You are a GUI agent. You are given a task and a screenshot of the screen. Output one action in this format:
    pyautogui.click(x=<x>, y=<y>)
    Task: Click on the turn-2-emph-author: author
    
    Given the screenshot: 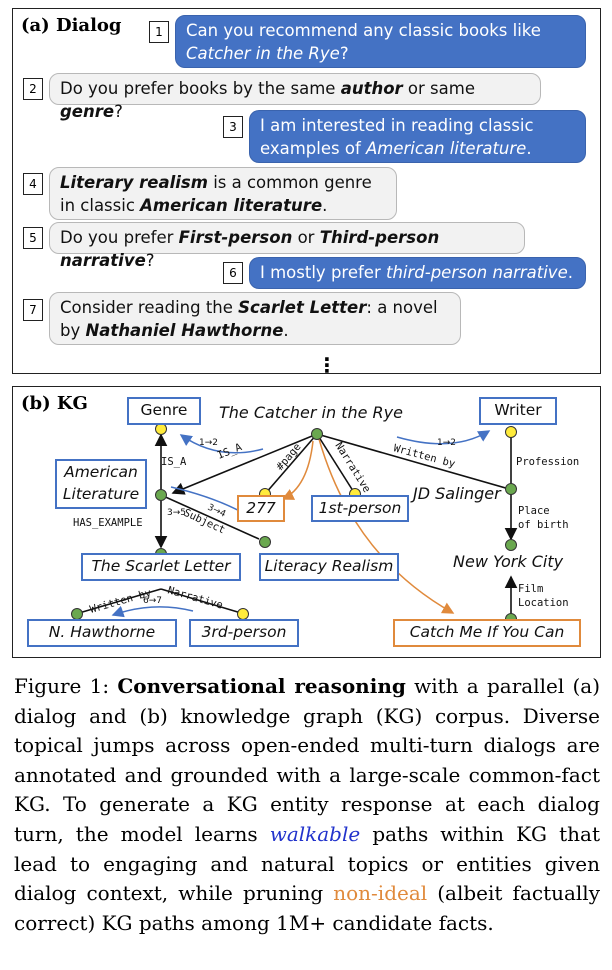 What is the action you would take?
    pyautogui.click(x=371, y=88)
    